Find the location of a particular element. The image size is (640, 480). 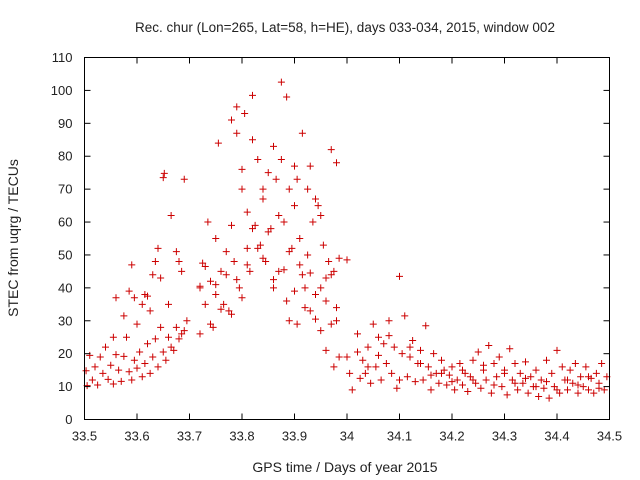

y-tick-label: 30 is located at coordinates (65, 320).